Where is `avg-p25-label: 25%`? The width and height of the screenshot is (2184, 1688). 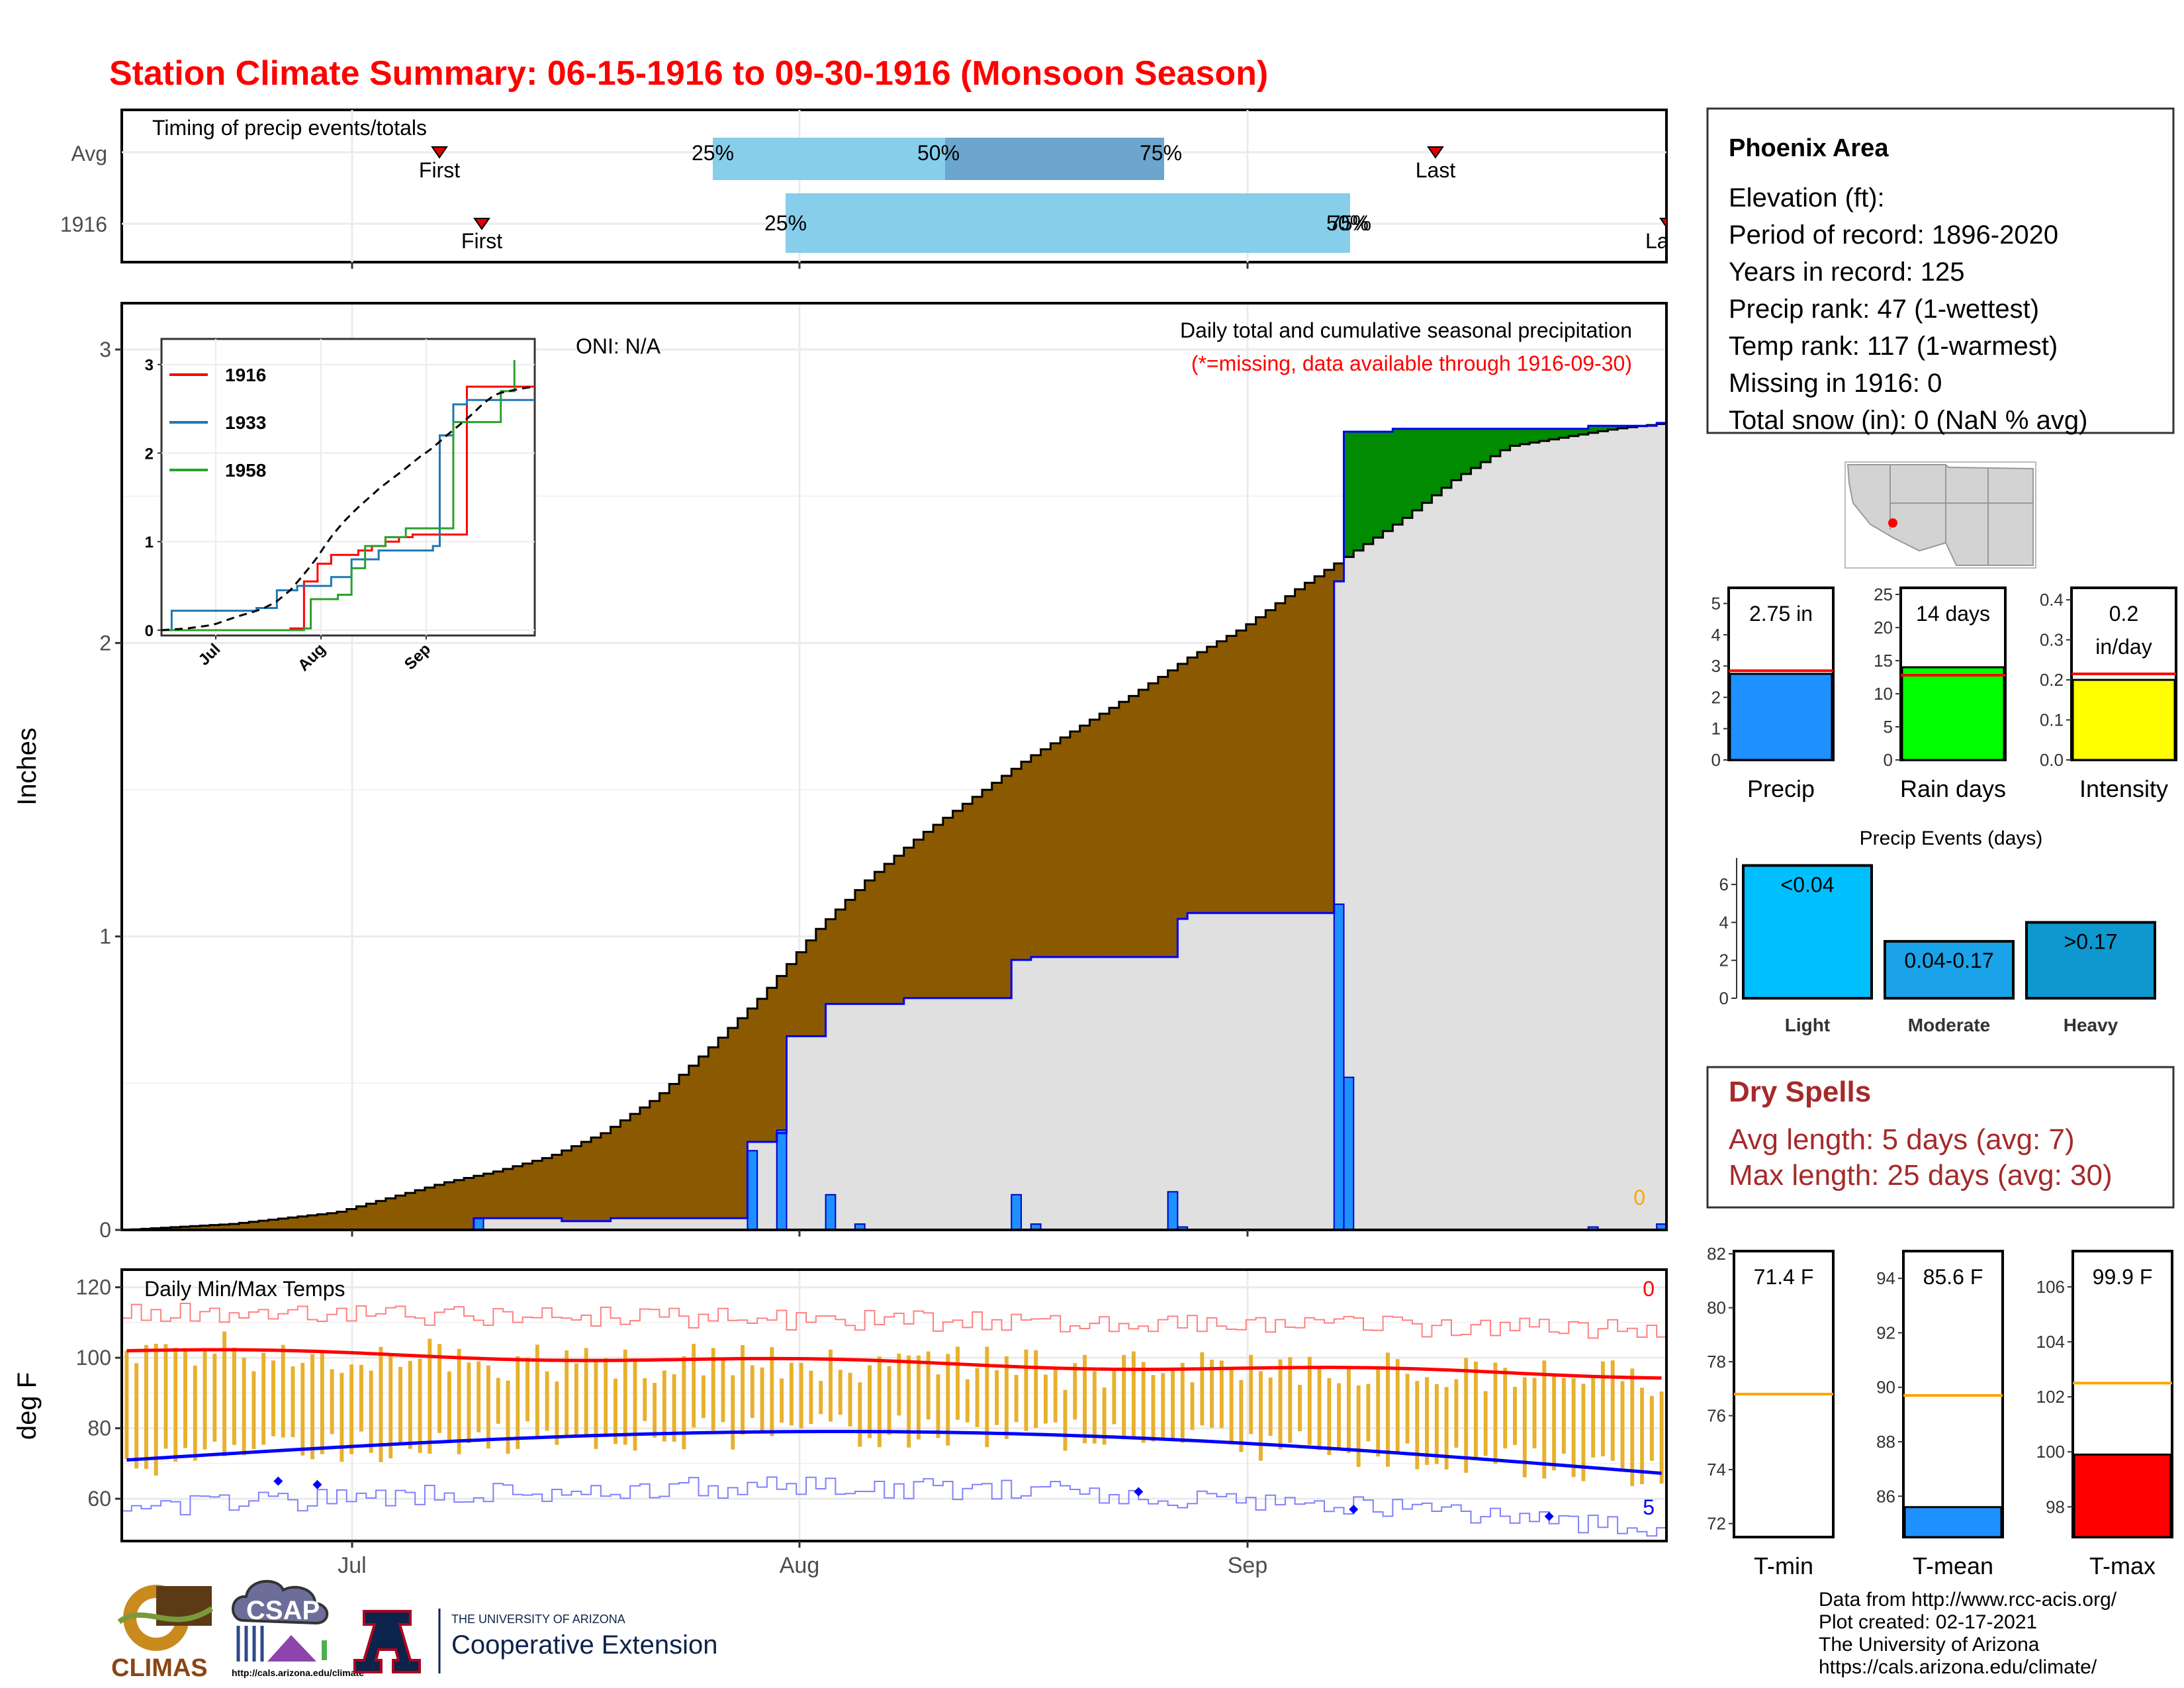 avg-p25-label: 25% is located at coordinates (713, 153).